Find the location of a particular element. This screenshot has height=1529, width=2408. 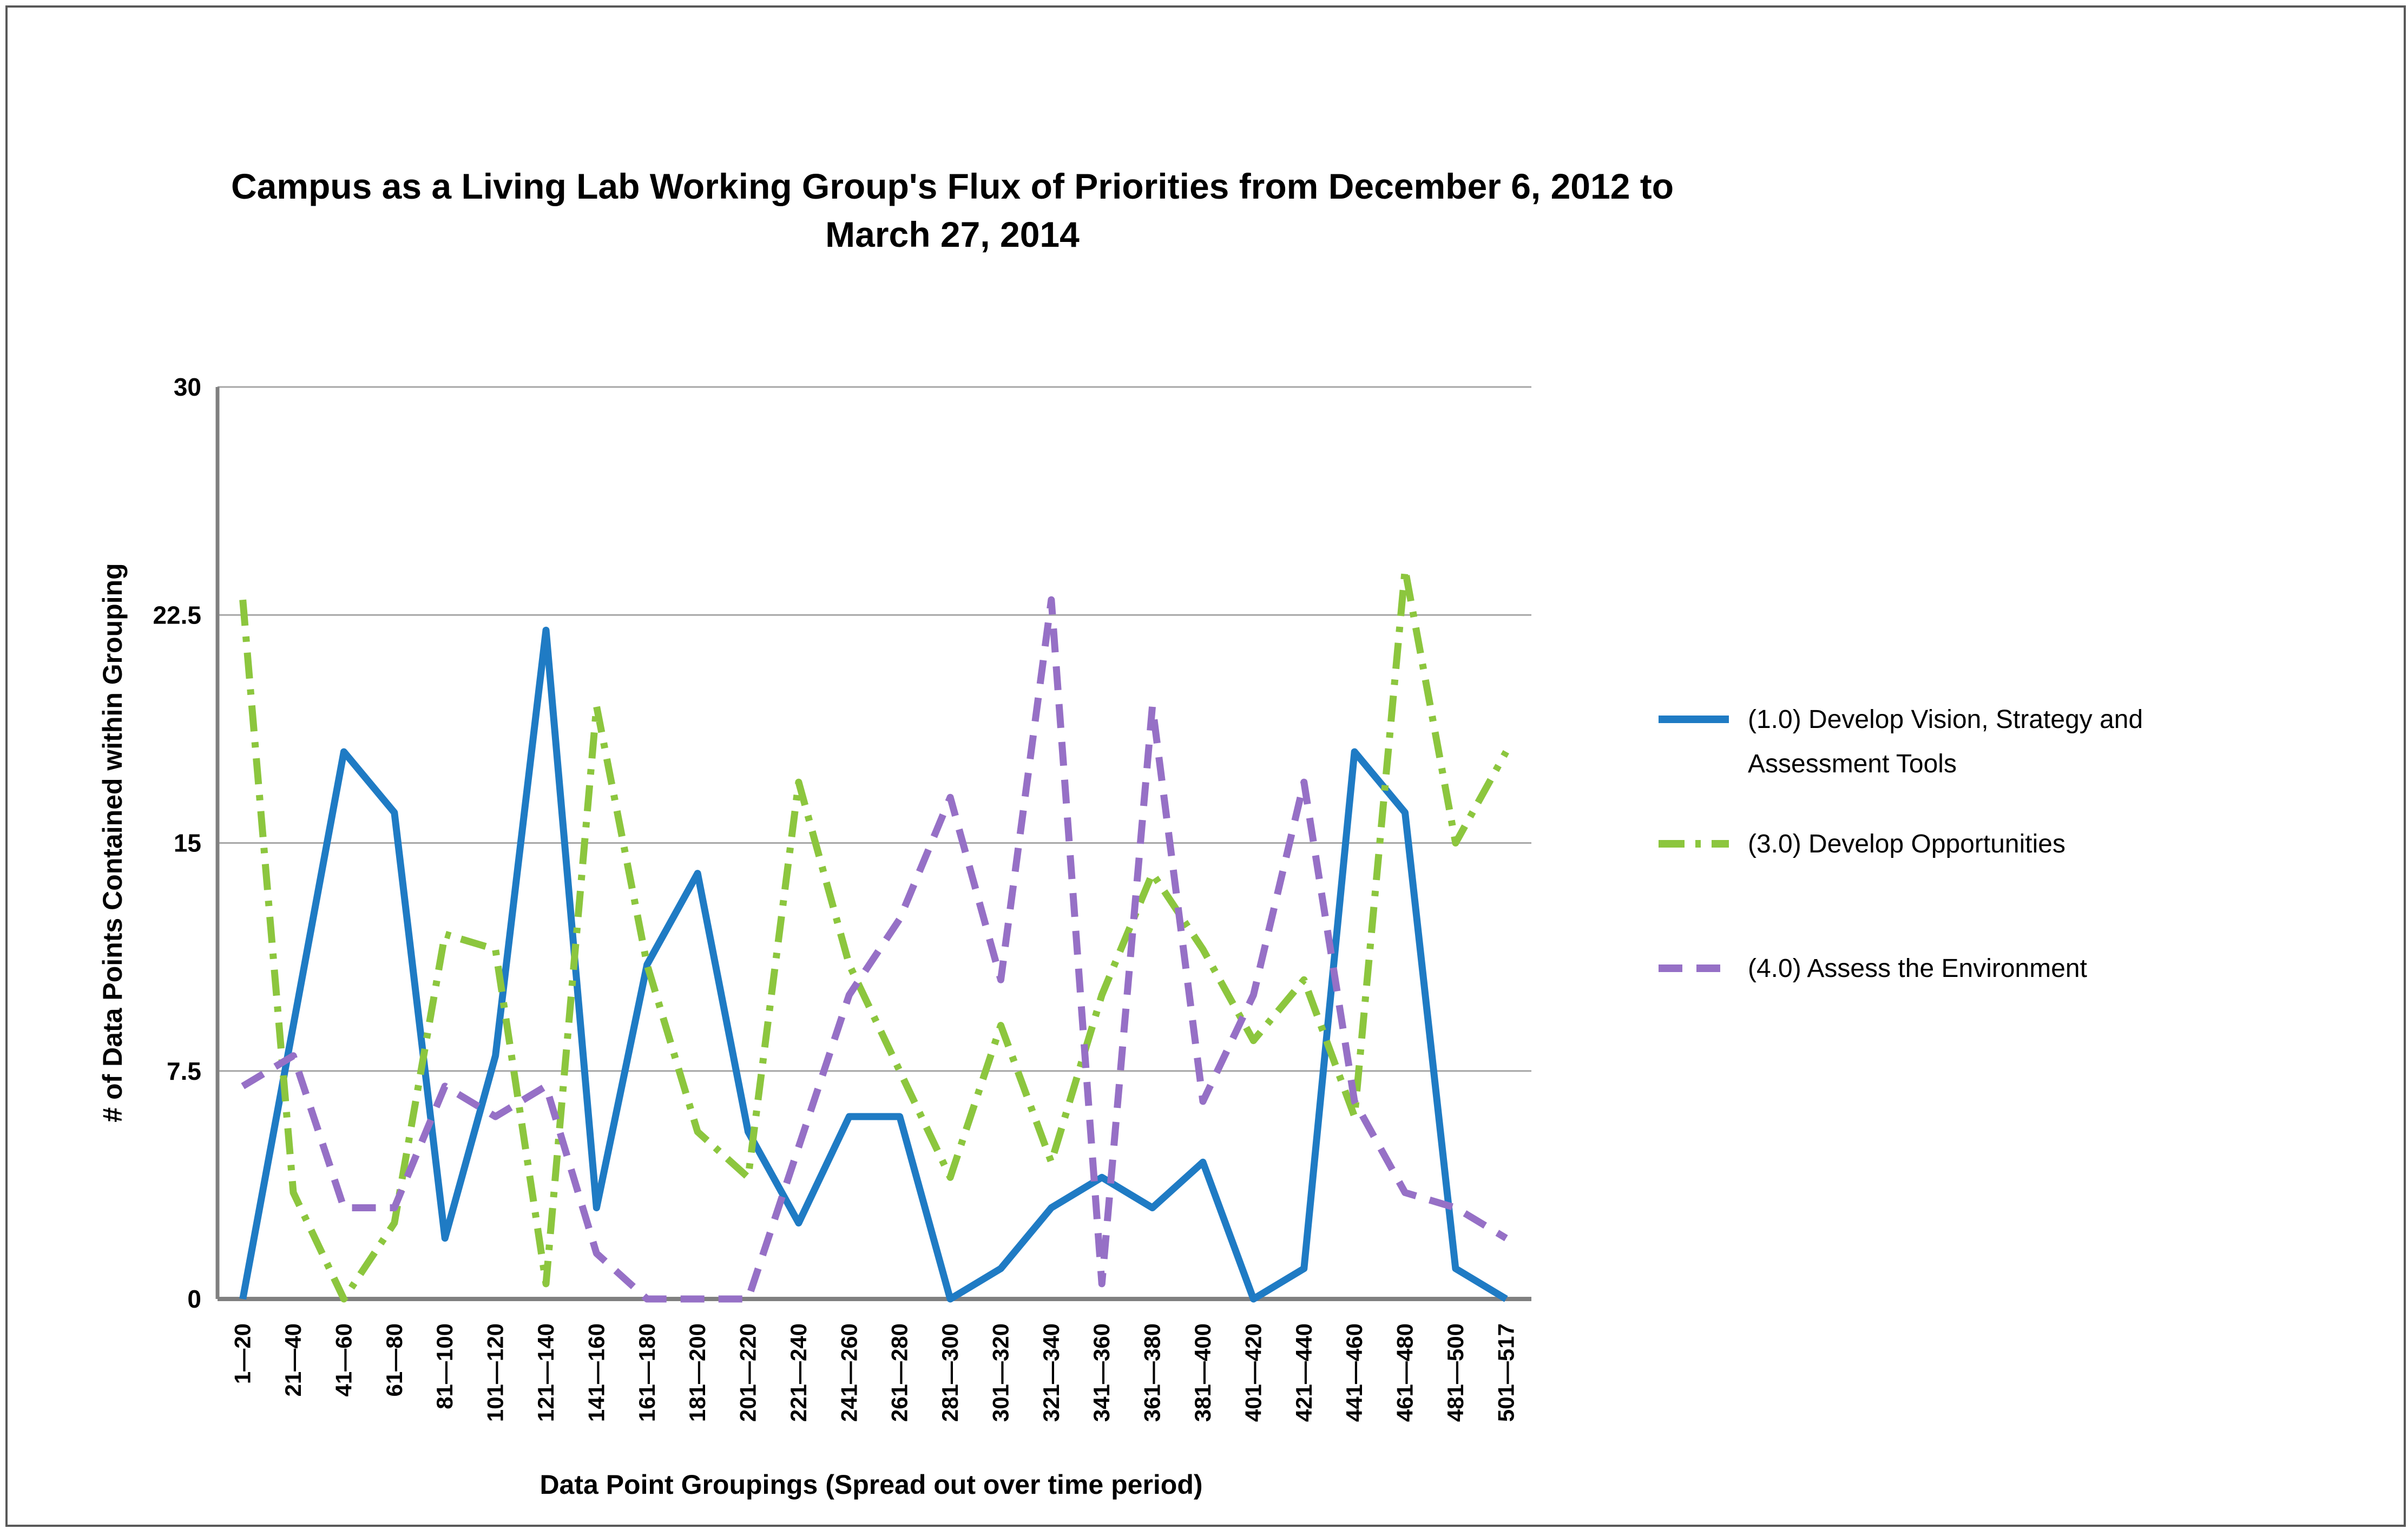

x-tick-label: 421—440 is located at coordinates (1304, 1372).